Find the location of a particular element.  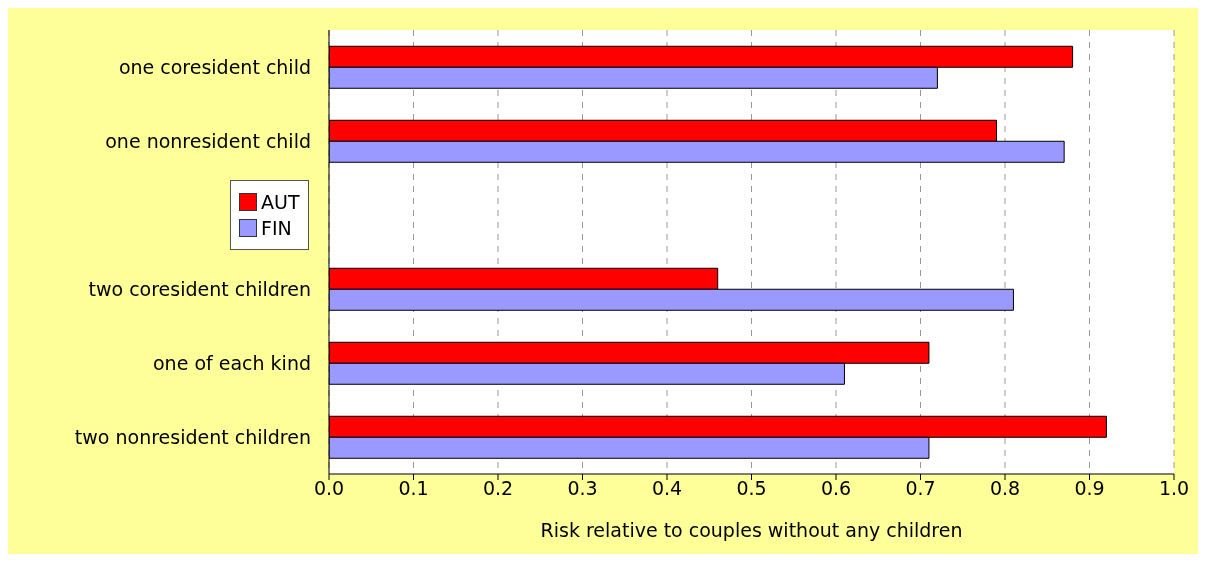

x-tick-label: 0.3 is located at coordinates (582, 488).